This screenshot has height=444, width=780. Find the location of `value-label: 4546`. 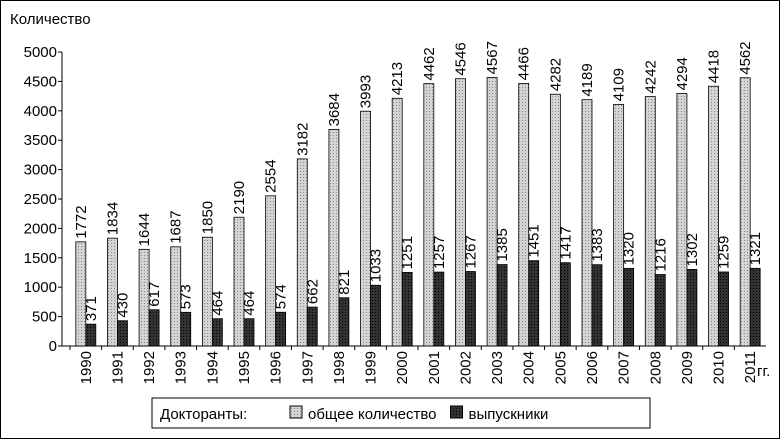

value-label: 4546 is located at coordinates (460, 58).